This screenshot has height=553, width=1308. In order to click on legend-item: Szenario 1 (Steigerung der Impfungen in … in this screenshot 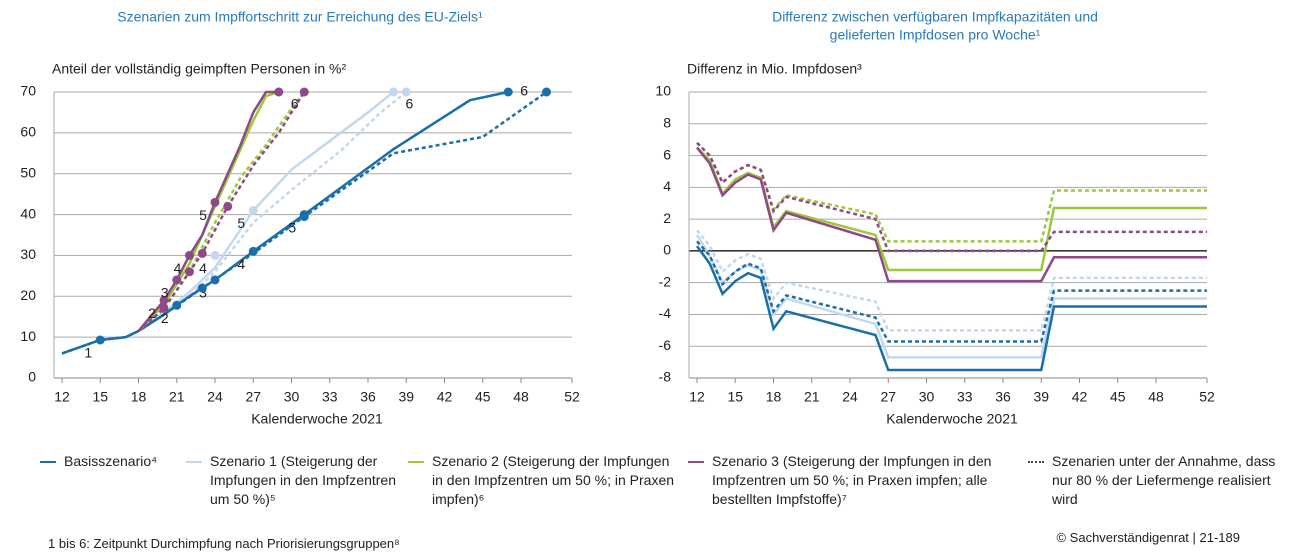, I will do `click(292, 480)`.